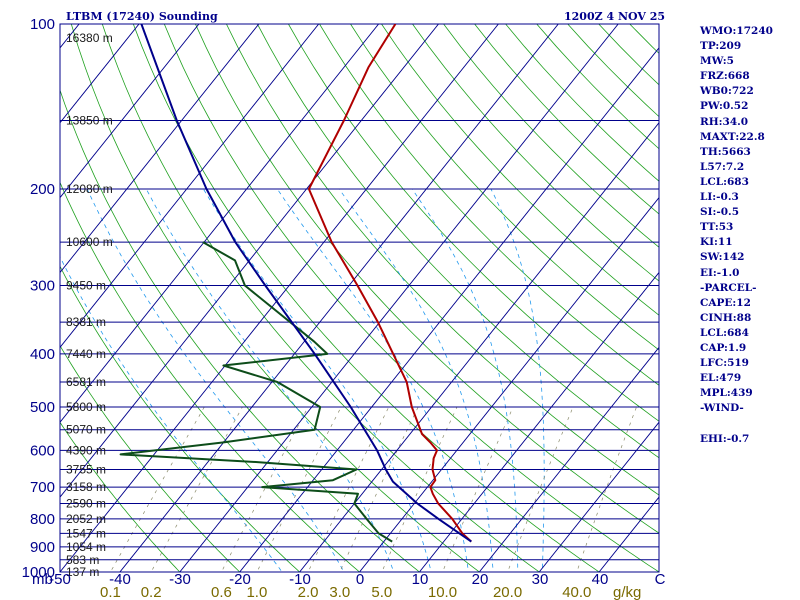  I want to click on mixing-ratio-label: 0.6, so click(221, 592).